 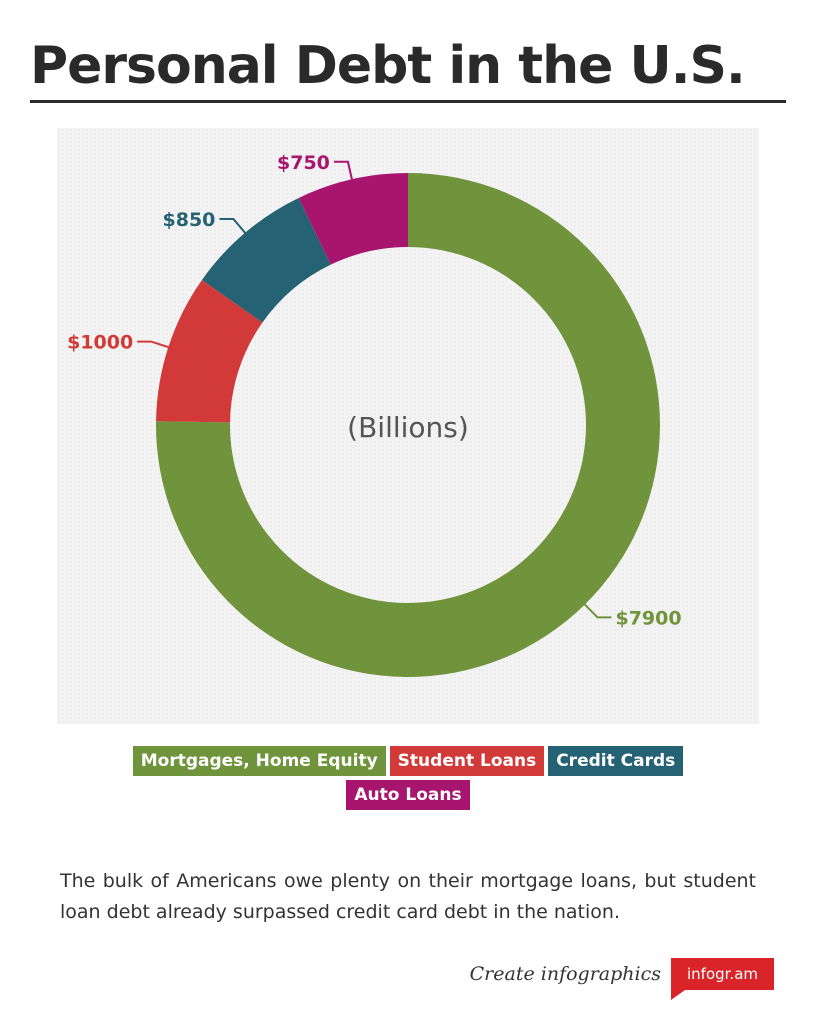 I want to click on slice-auto-loans, so click(x=353, y=219).